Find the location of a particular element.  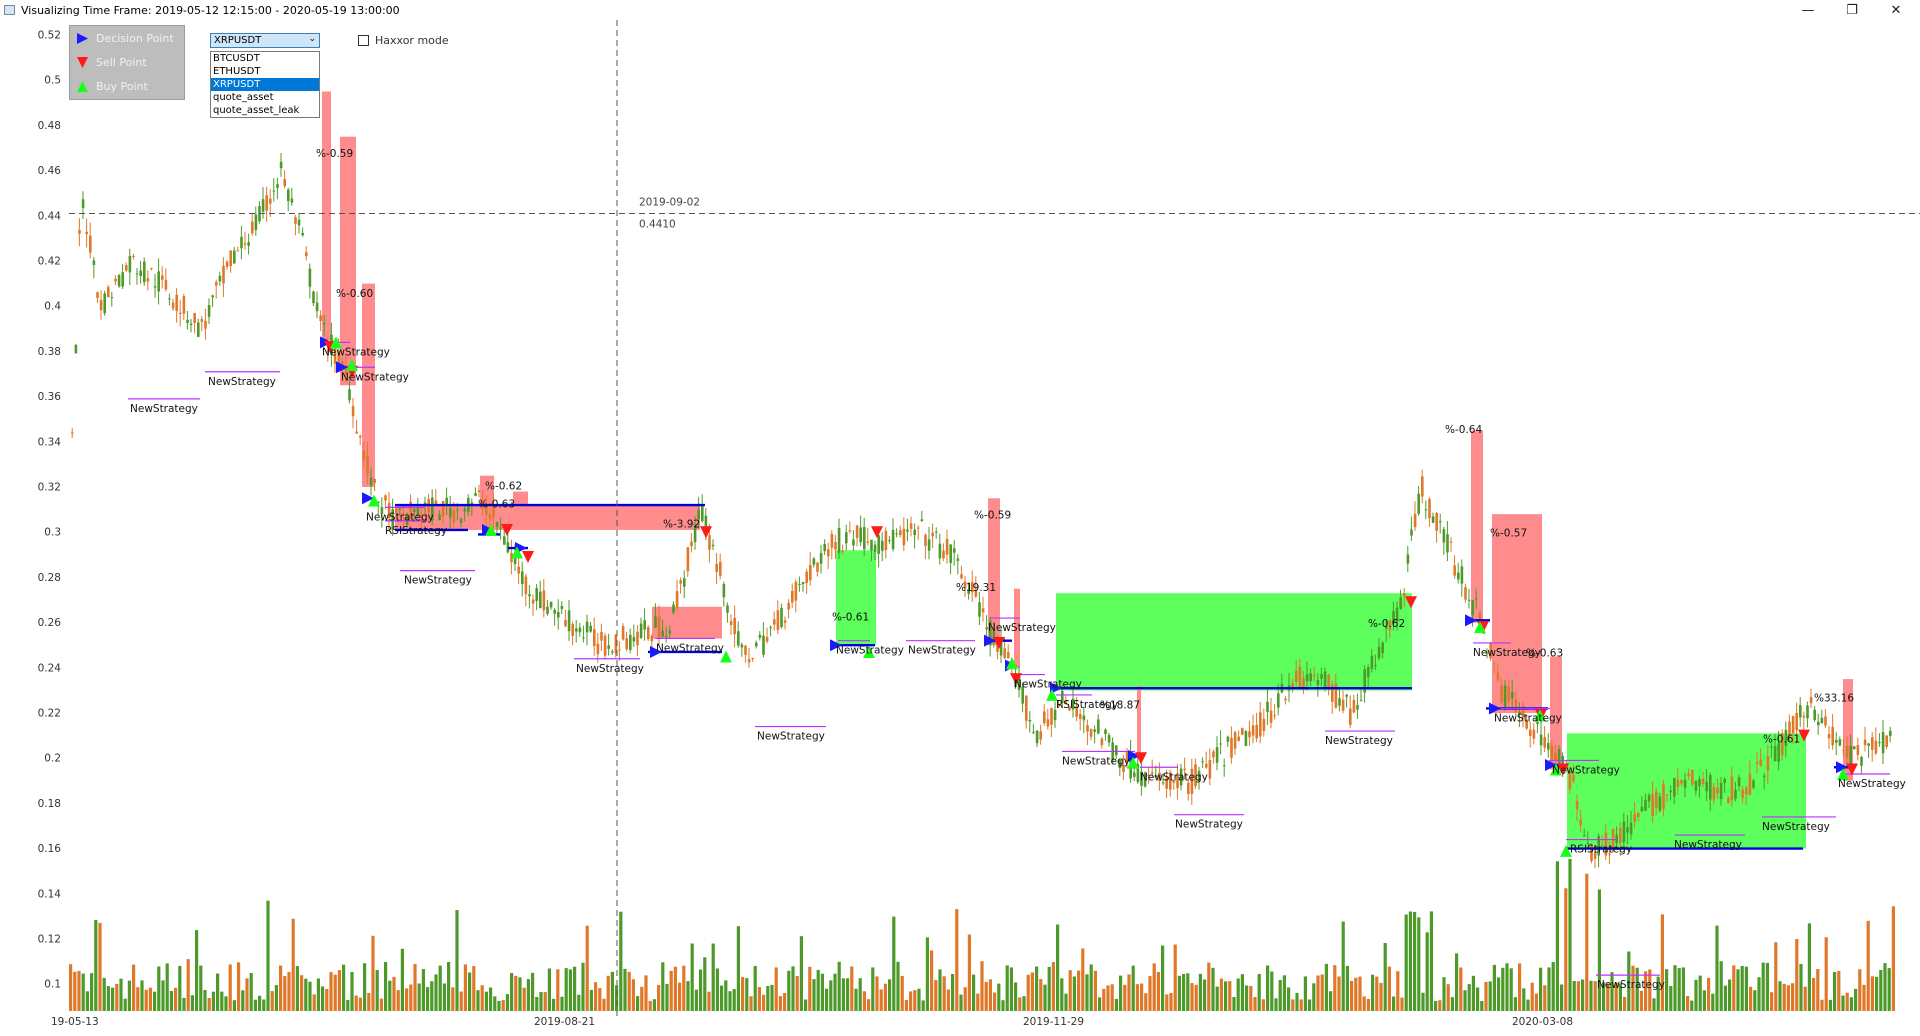

trade-pct-label: %-0.60 is located at coordinates (354, 294).